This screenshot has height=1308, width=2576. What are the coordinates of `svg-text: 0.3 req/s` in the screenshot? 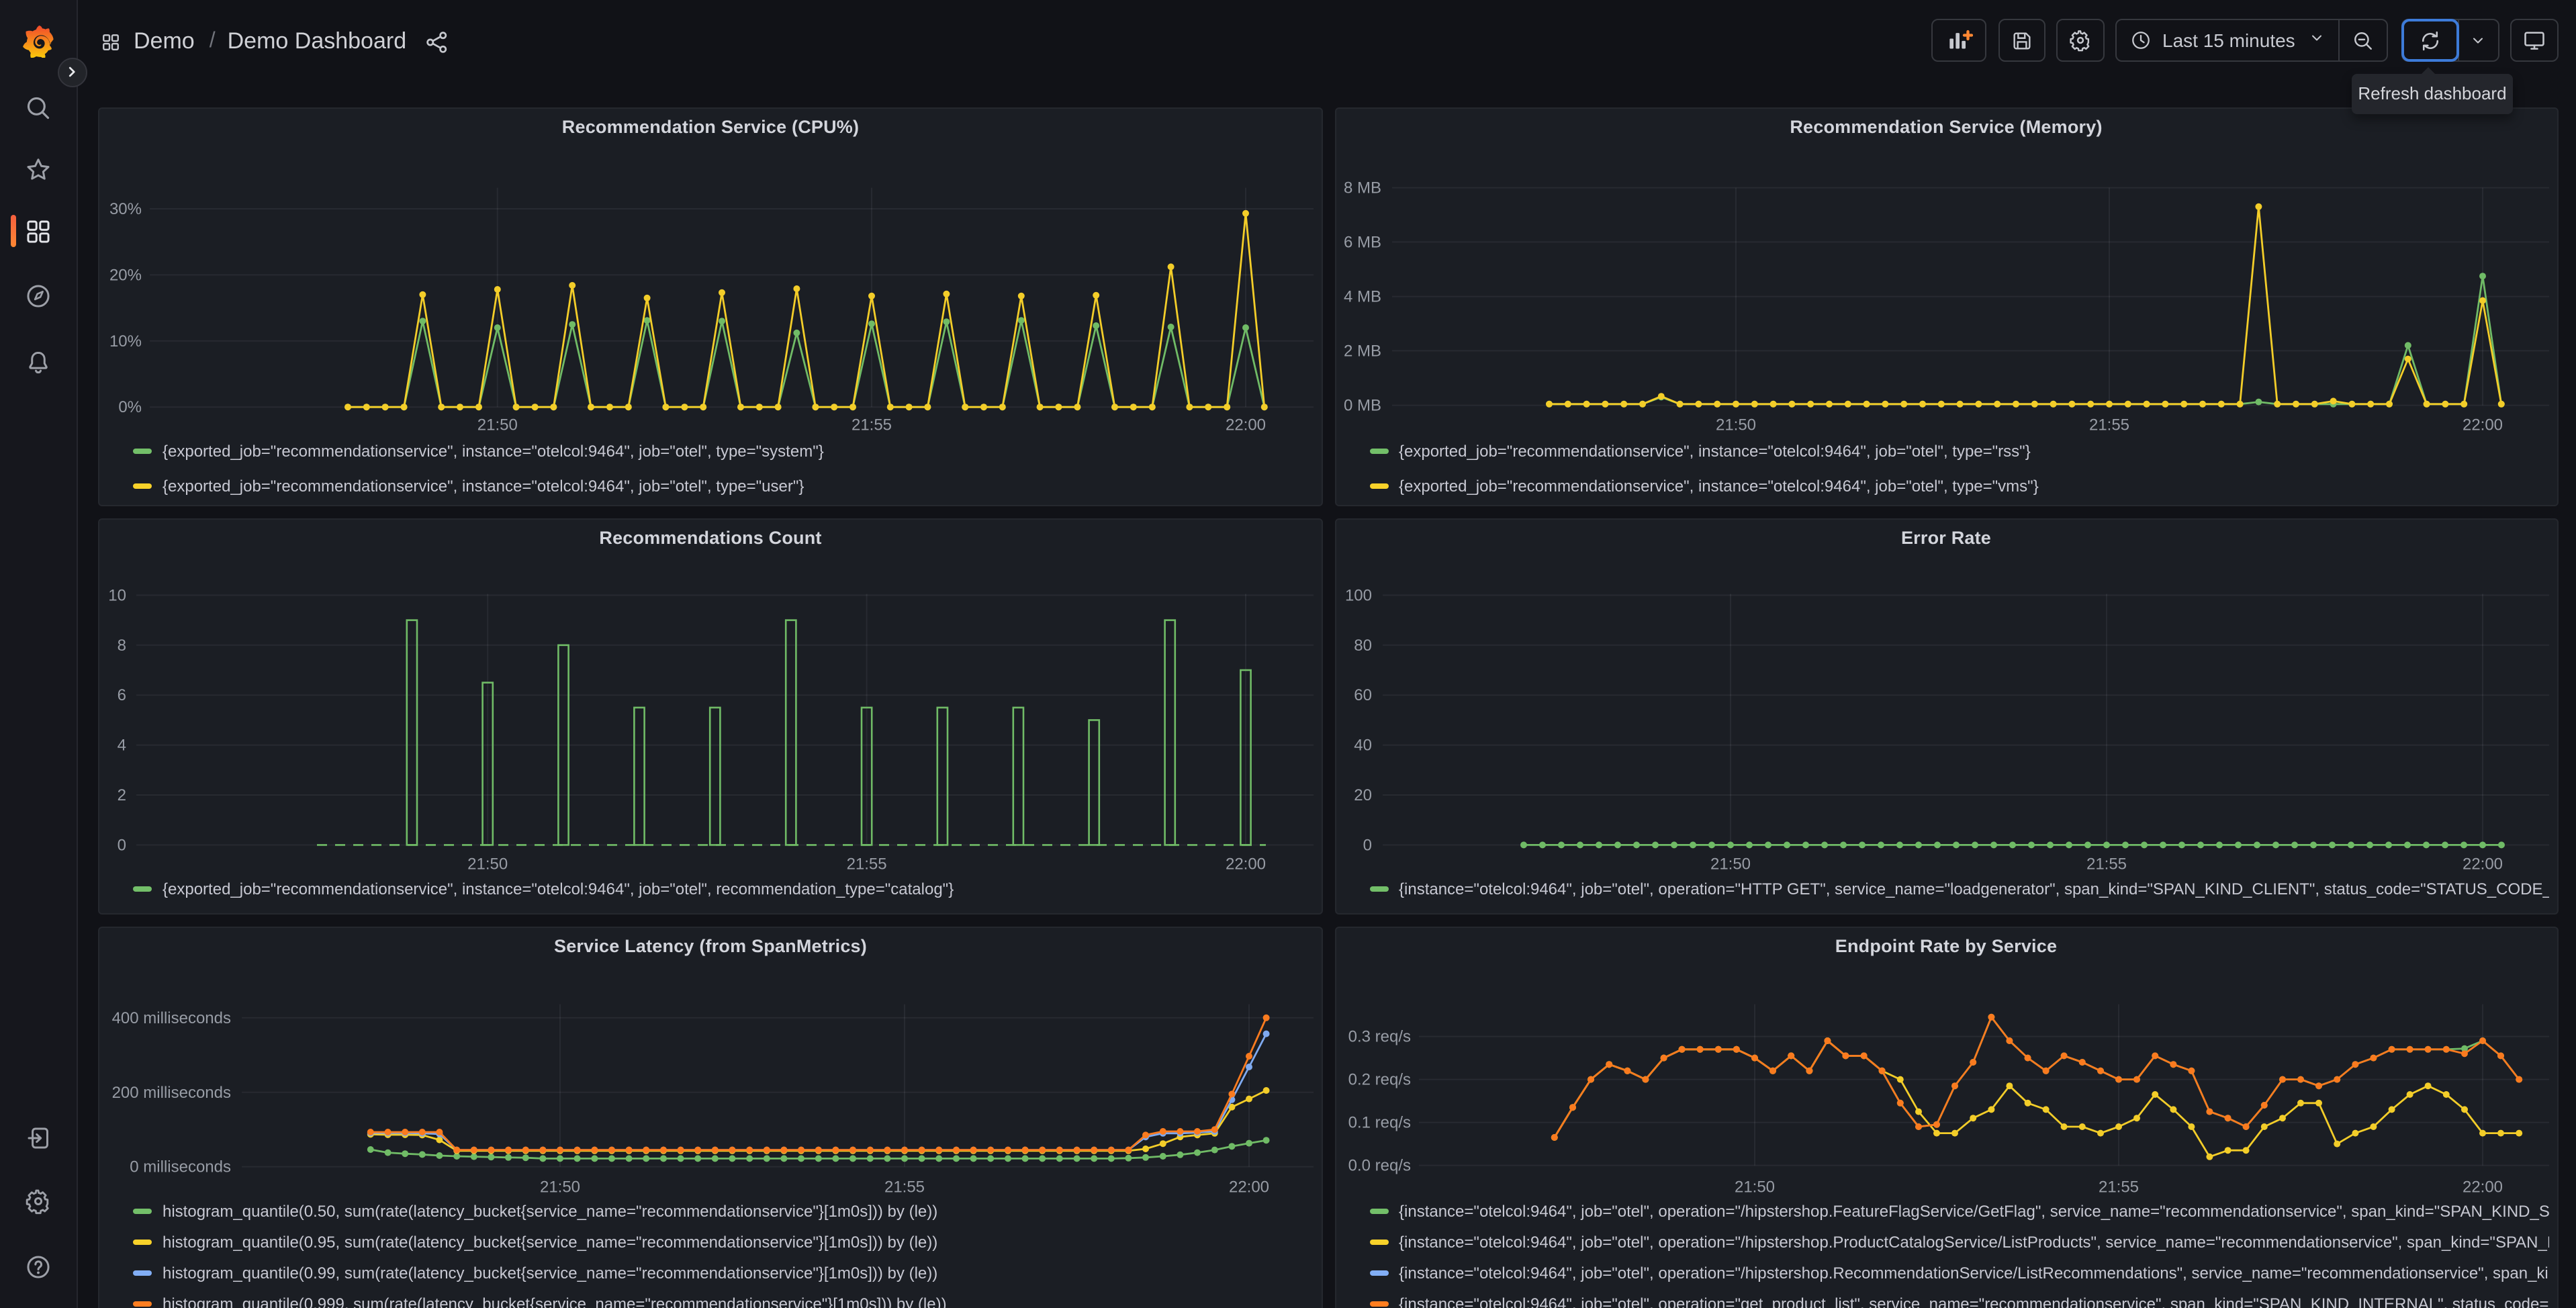 It's located at (1379, 1037).